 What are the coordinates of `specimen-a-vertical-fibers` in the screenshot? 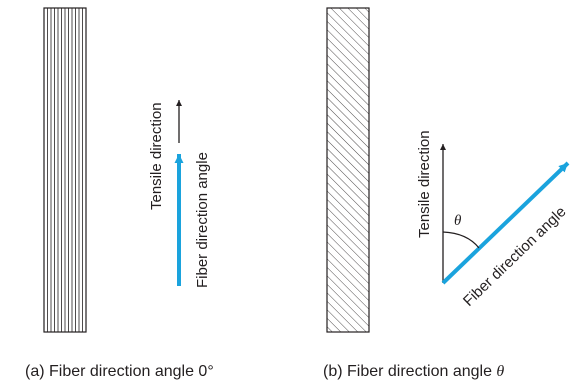 It's located at (65, 170).